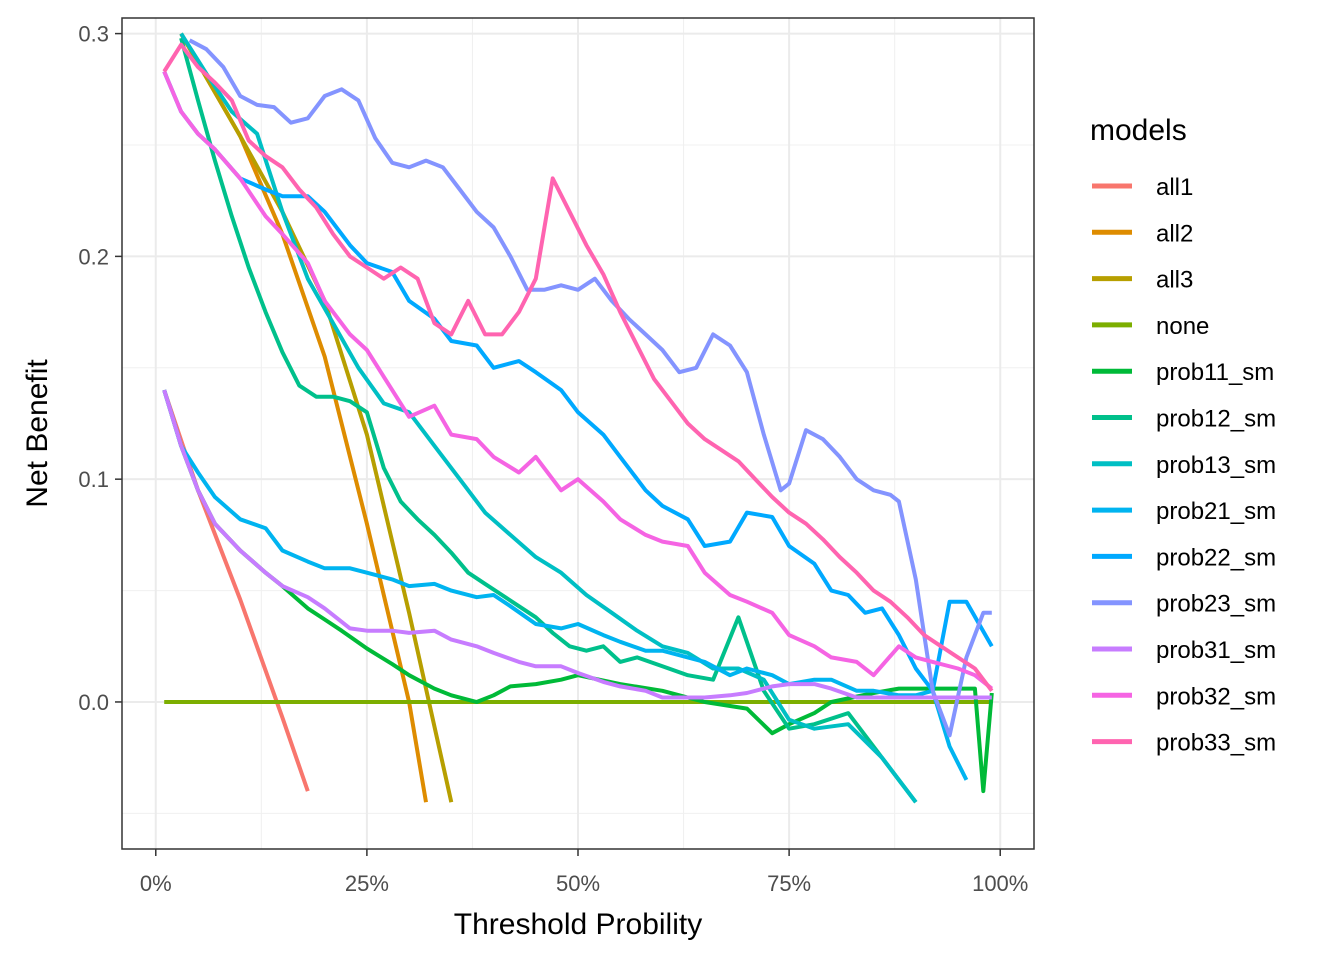  Describe the element at coordinates (93, 702) in the screenshot. I see `y-tick-label: 0.0` at that location.